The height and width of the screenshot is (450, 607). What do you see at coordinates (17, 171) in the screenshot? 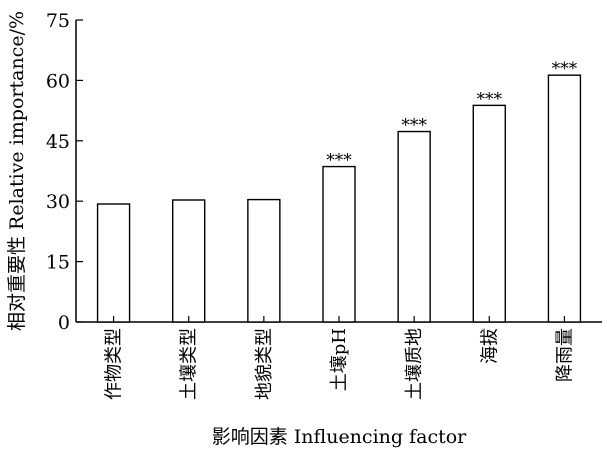
I see `y-axis-label: 相对重要性 Relative importance/%` at bounding box center [17, 171].